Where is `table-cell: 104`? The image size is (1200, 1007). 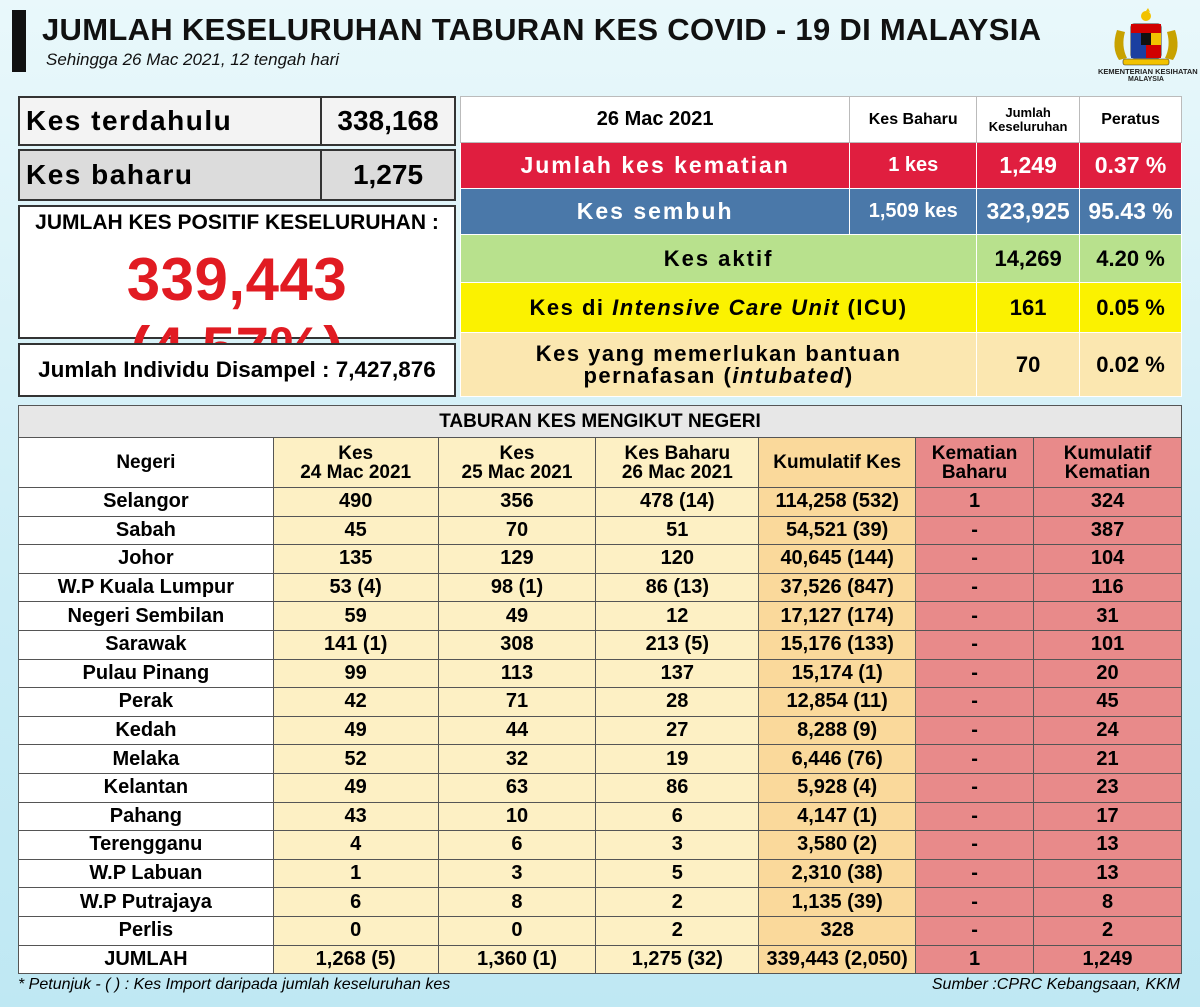
table-cell: 104 is located at coordinates (1107, 559).